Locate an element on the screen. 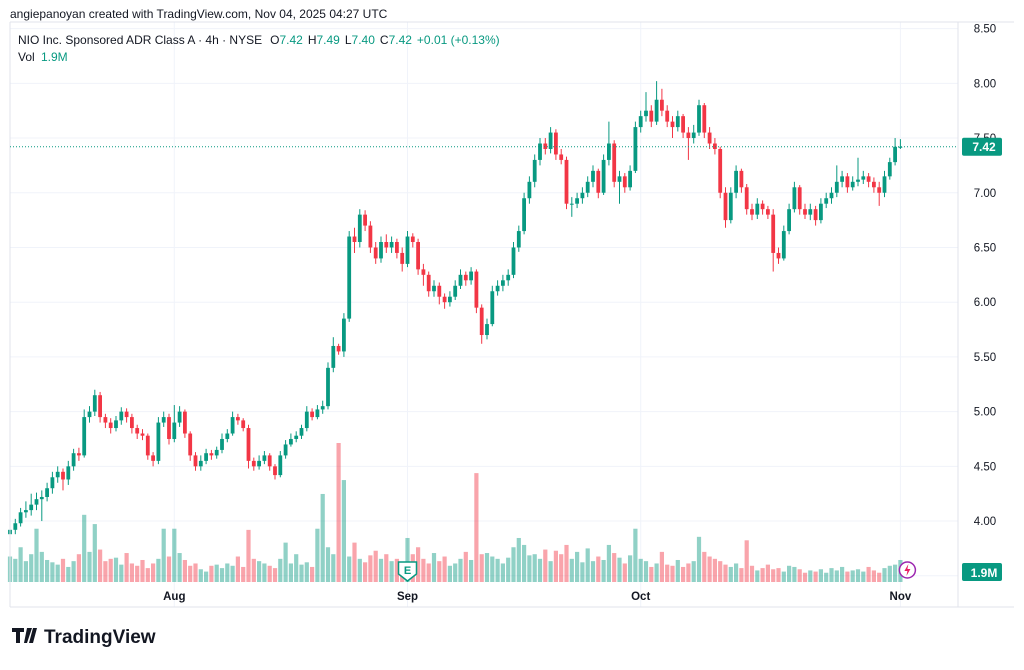  y-tick-label: 4.50 is located at coordinates (985, 467).